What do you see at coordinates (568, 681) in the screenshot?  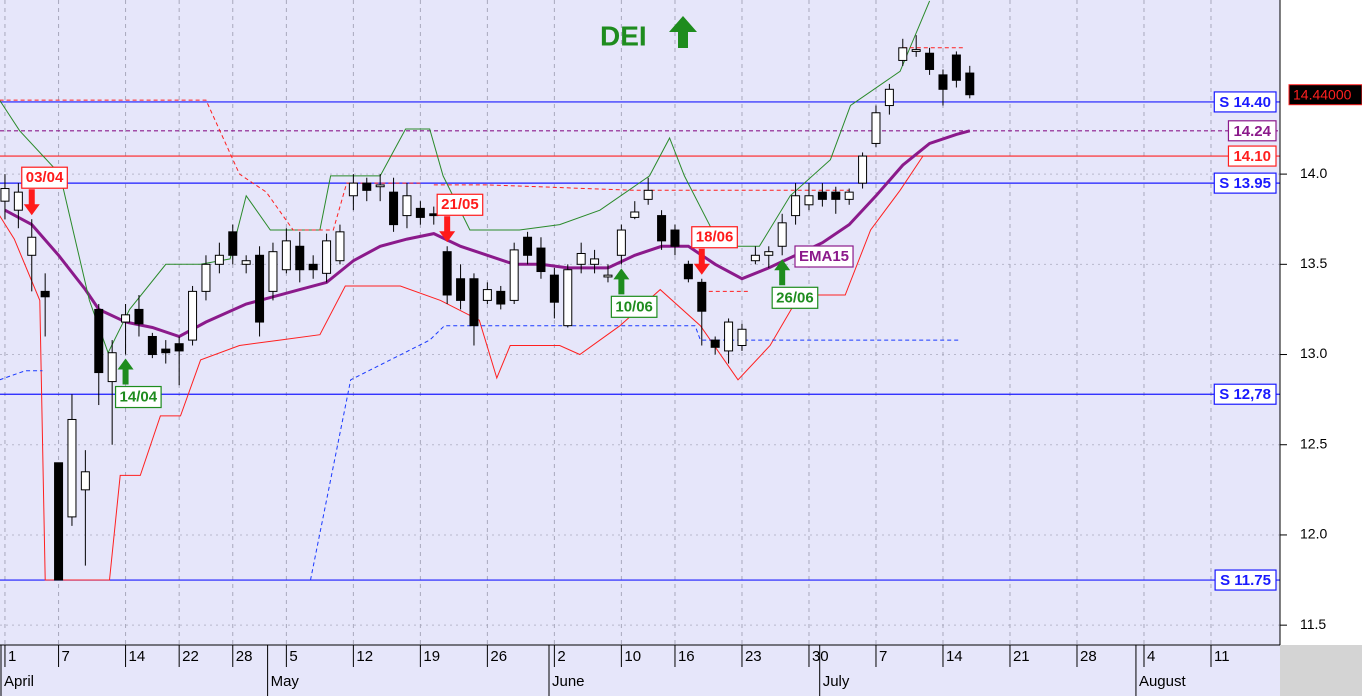 I see `month-label: June` at bounding box center [568, 681].